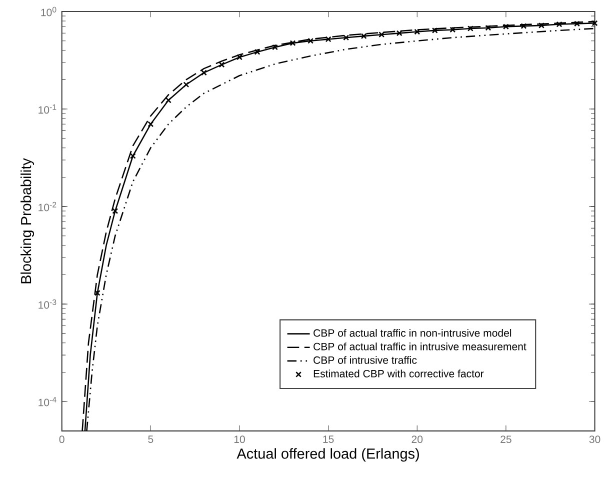 This screenshot has width=605, height=484. Describe the element at coordinates (506, 440) in the screenshot. I see `x-tick-label: 25` at that location.